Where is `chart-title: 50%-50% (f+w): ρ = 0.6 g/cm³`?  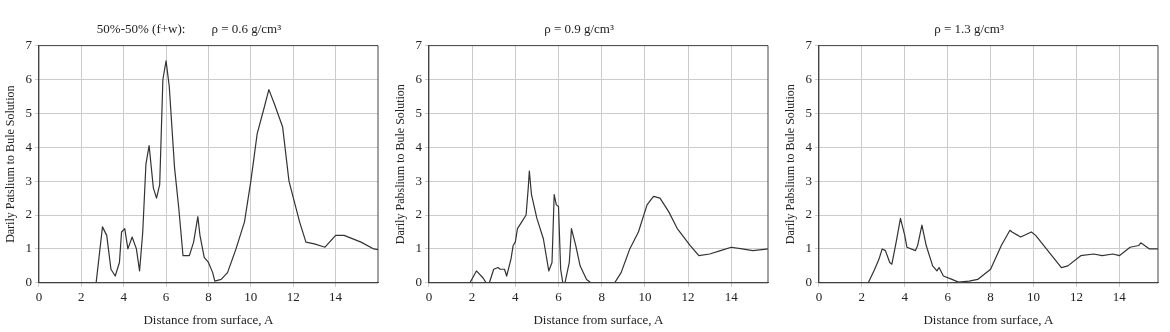 chart-title: 50%-50% (f+w): ρ = 0.6 g/cm³ is located at coordinates (189, 29).